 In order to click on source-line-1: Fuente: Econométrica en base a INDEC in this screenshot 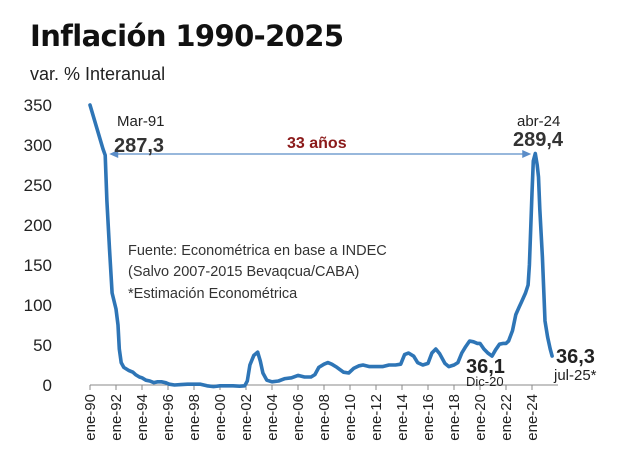, I will do `click(257, 251)`.